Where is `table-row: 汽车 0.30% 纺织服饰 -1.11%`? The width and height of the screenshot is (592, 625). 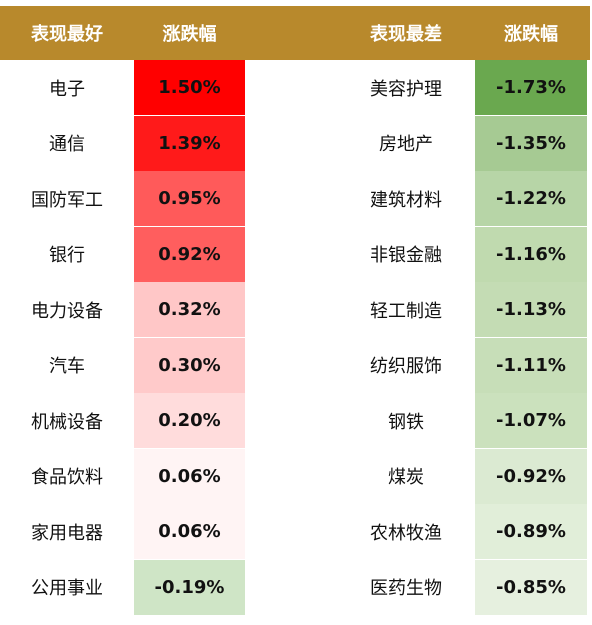 table-row: 汽车 0.30% 纺织服饰 -1.11% is located at coordinates (296, 365).